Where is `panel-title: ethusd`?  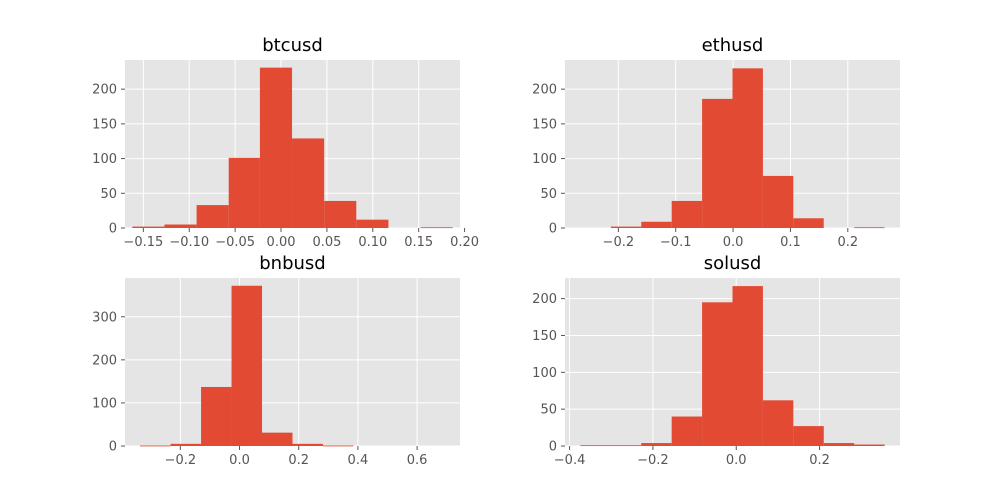 panel-title: ethusd is located at coordinates (733, 45).